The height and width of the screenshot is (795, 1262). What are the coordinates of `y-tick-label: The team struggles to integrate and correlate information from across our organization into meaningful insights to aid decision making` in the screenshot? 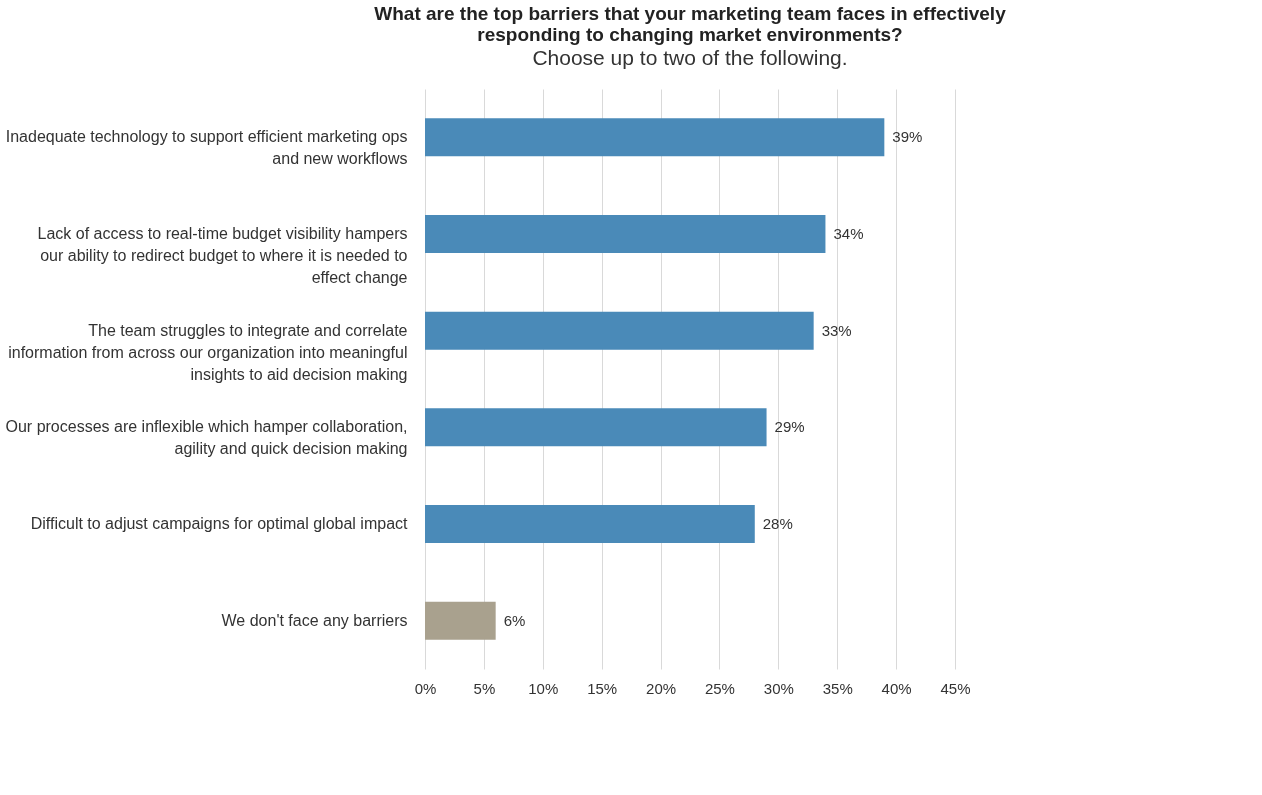 It's located at (208, 352).